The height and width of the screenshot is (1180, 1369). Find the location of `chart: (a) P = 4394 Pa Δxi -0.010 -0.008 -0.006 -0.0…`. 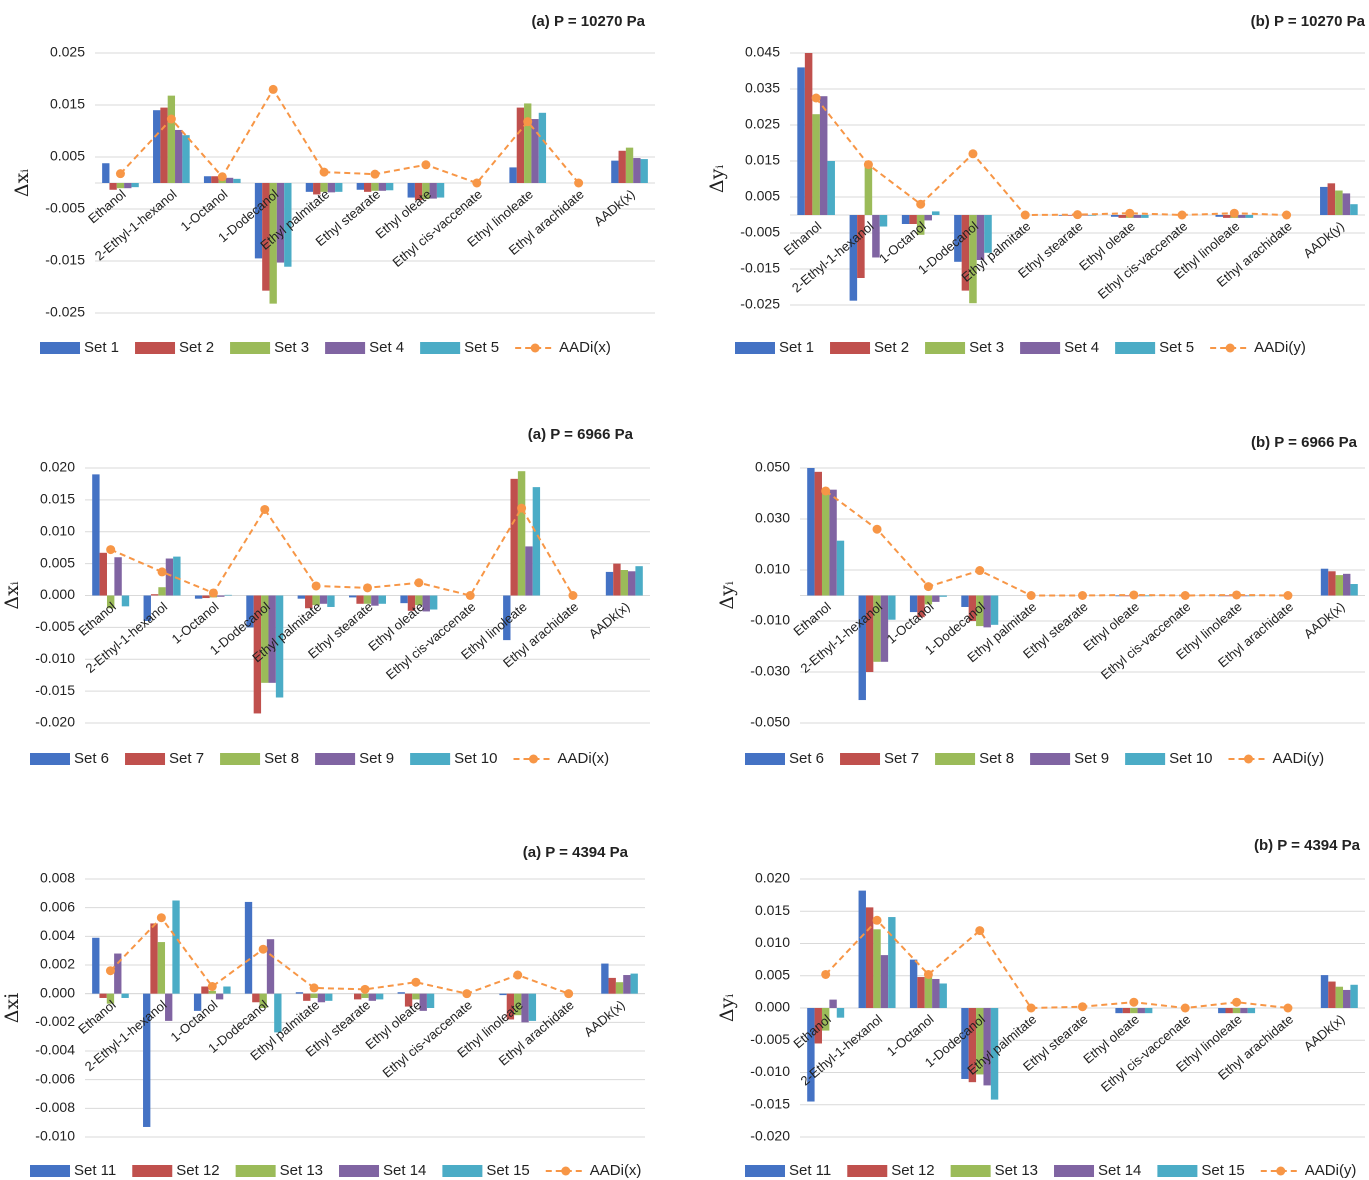

chart: (a) P = 4394 Pa Δxi -0.010 -0.008 -0.006 -0.0… is located at coordinates (323, 1011).